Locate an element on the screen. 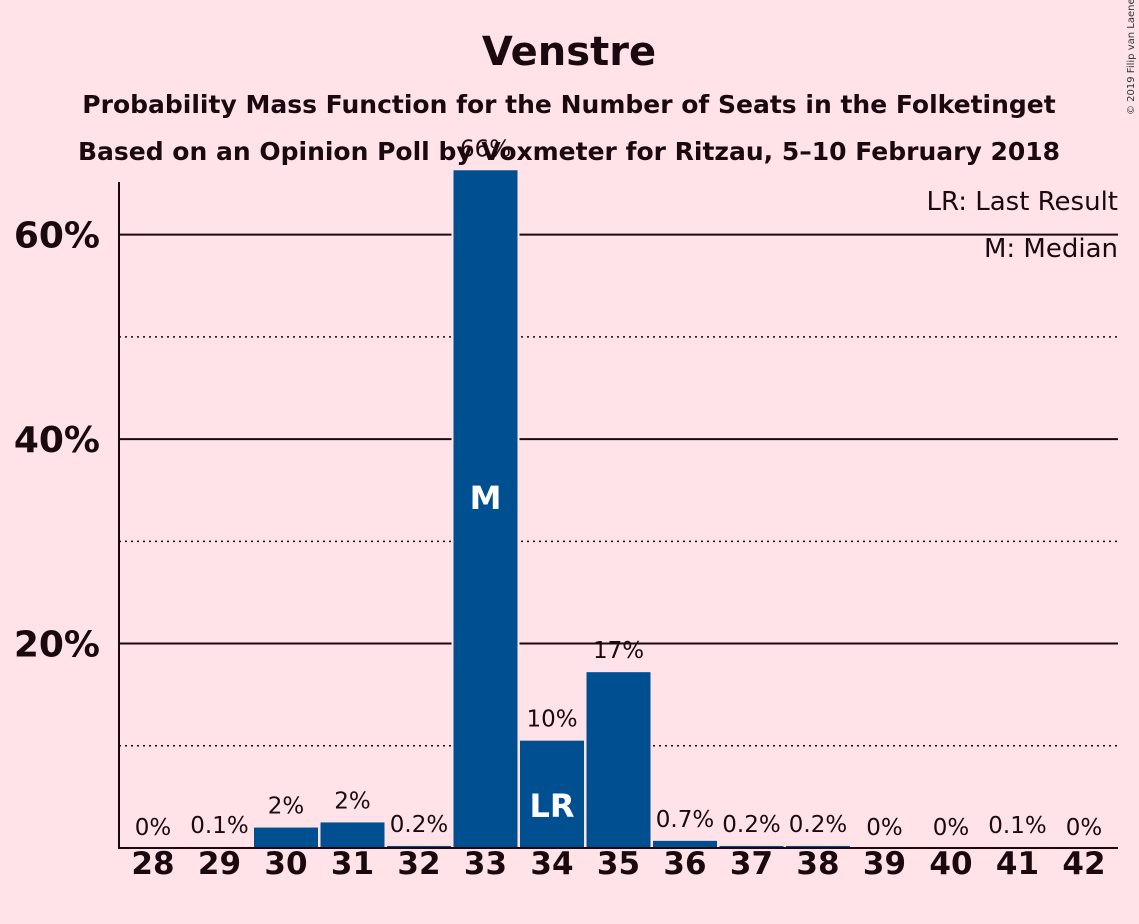 The width and height of the screenshot is (1139, 924). last-result-marker: LR is located at coordinates (551, 806).